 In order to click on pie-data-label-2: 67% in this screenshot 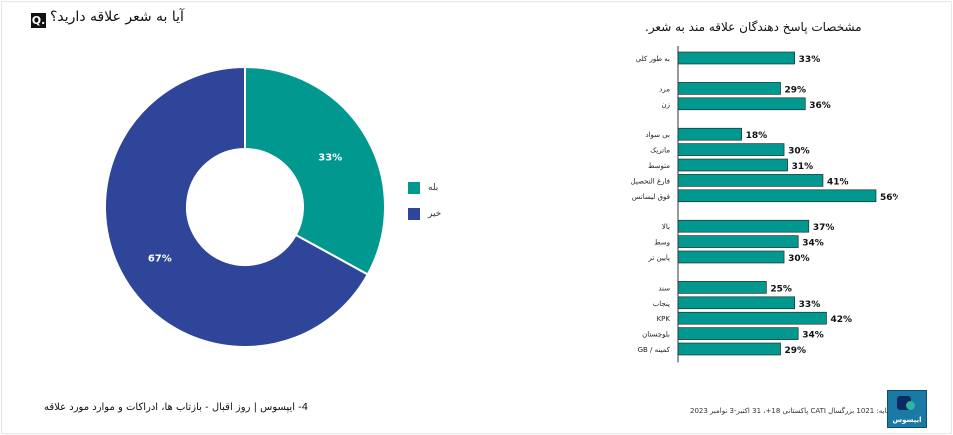, I will do `click(160, 258)`.